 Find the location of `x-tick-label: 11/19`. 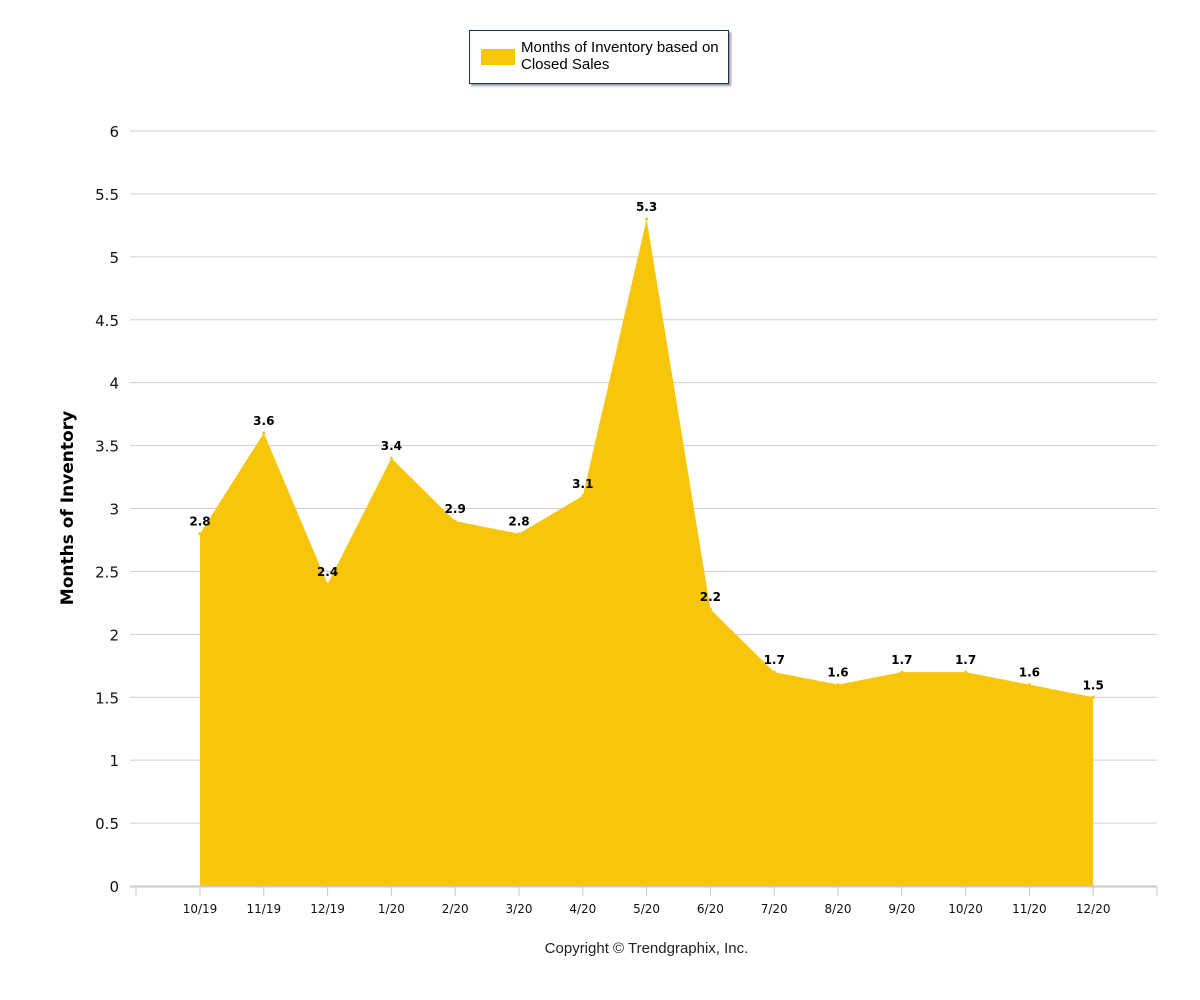

x-tick-label: 11/19 is located at coordinates (264, 909).